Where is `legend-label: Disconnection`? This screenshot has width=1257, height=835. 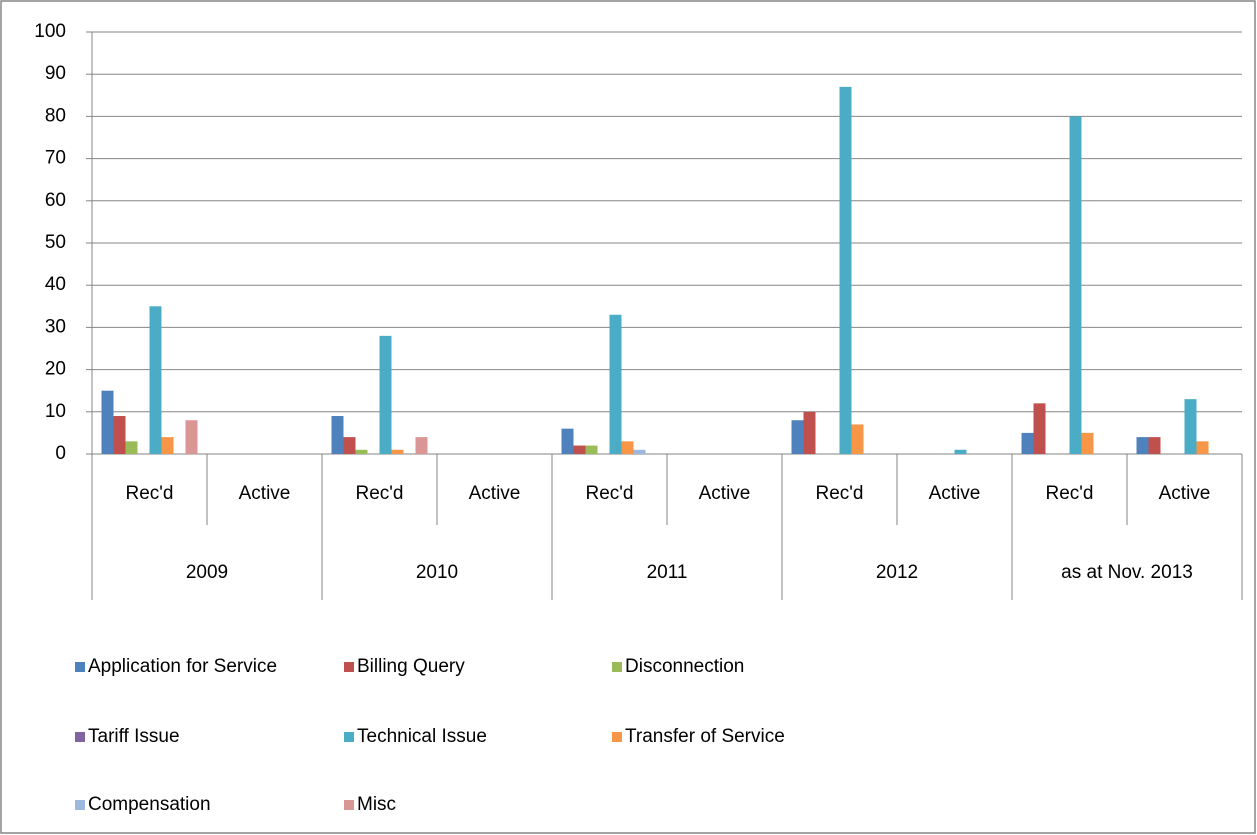
legend-label: Disconnection is located at coordinates (684, 666).